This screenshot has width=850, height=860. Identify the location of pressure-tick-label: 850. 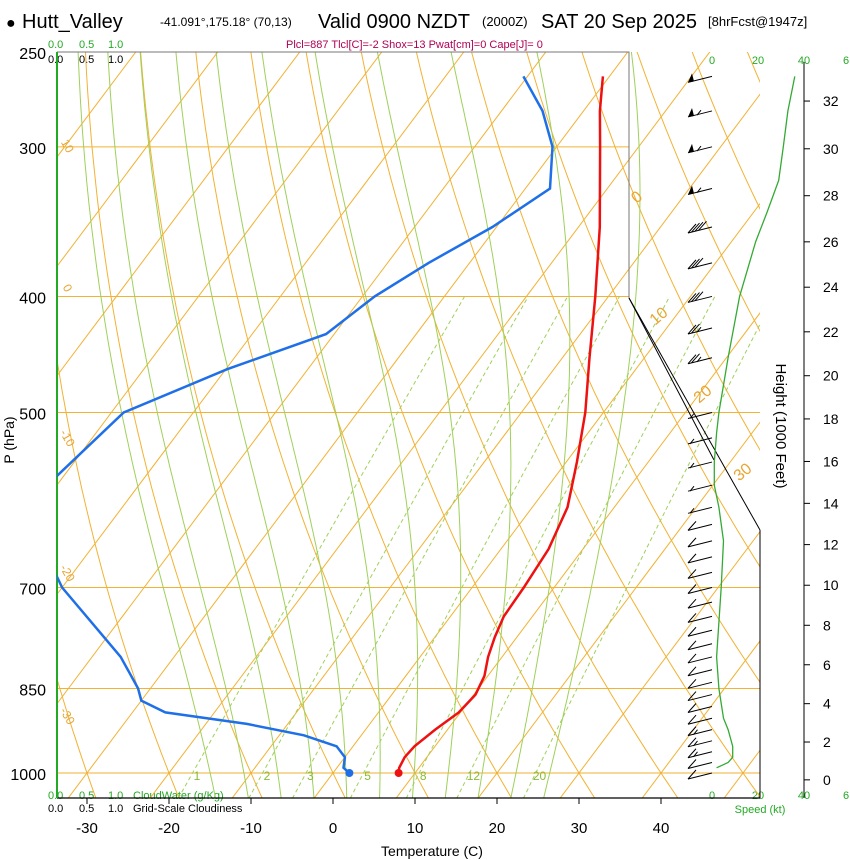
(32, 690).